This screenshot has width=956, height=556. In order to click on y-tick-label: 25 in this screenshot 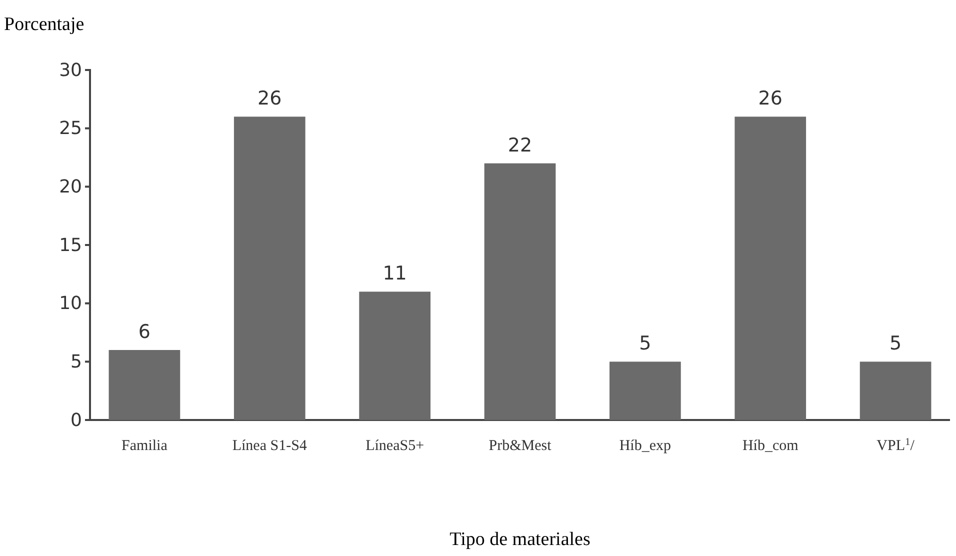, I will do `click(70, 129)`.